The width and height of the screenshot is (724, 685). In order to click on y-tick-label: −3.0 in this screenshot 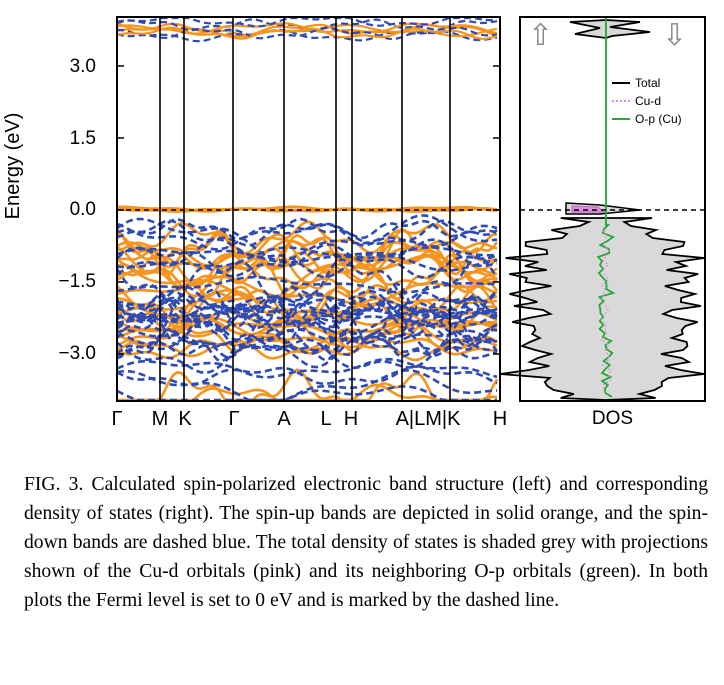, I will do `click(77, 353)`.